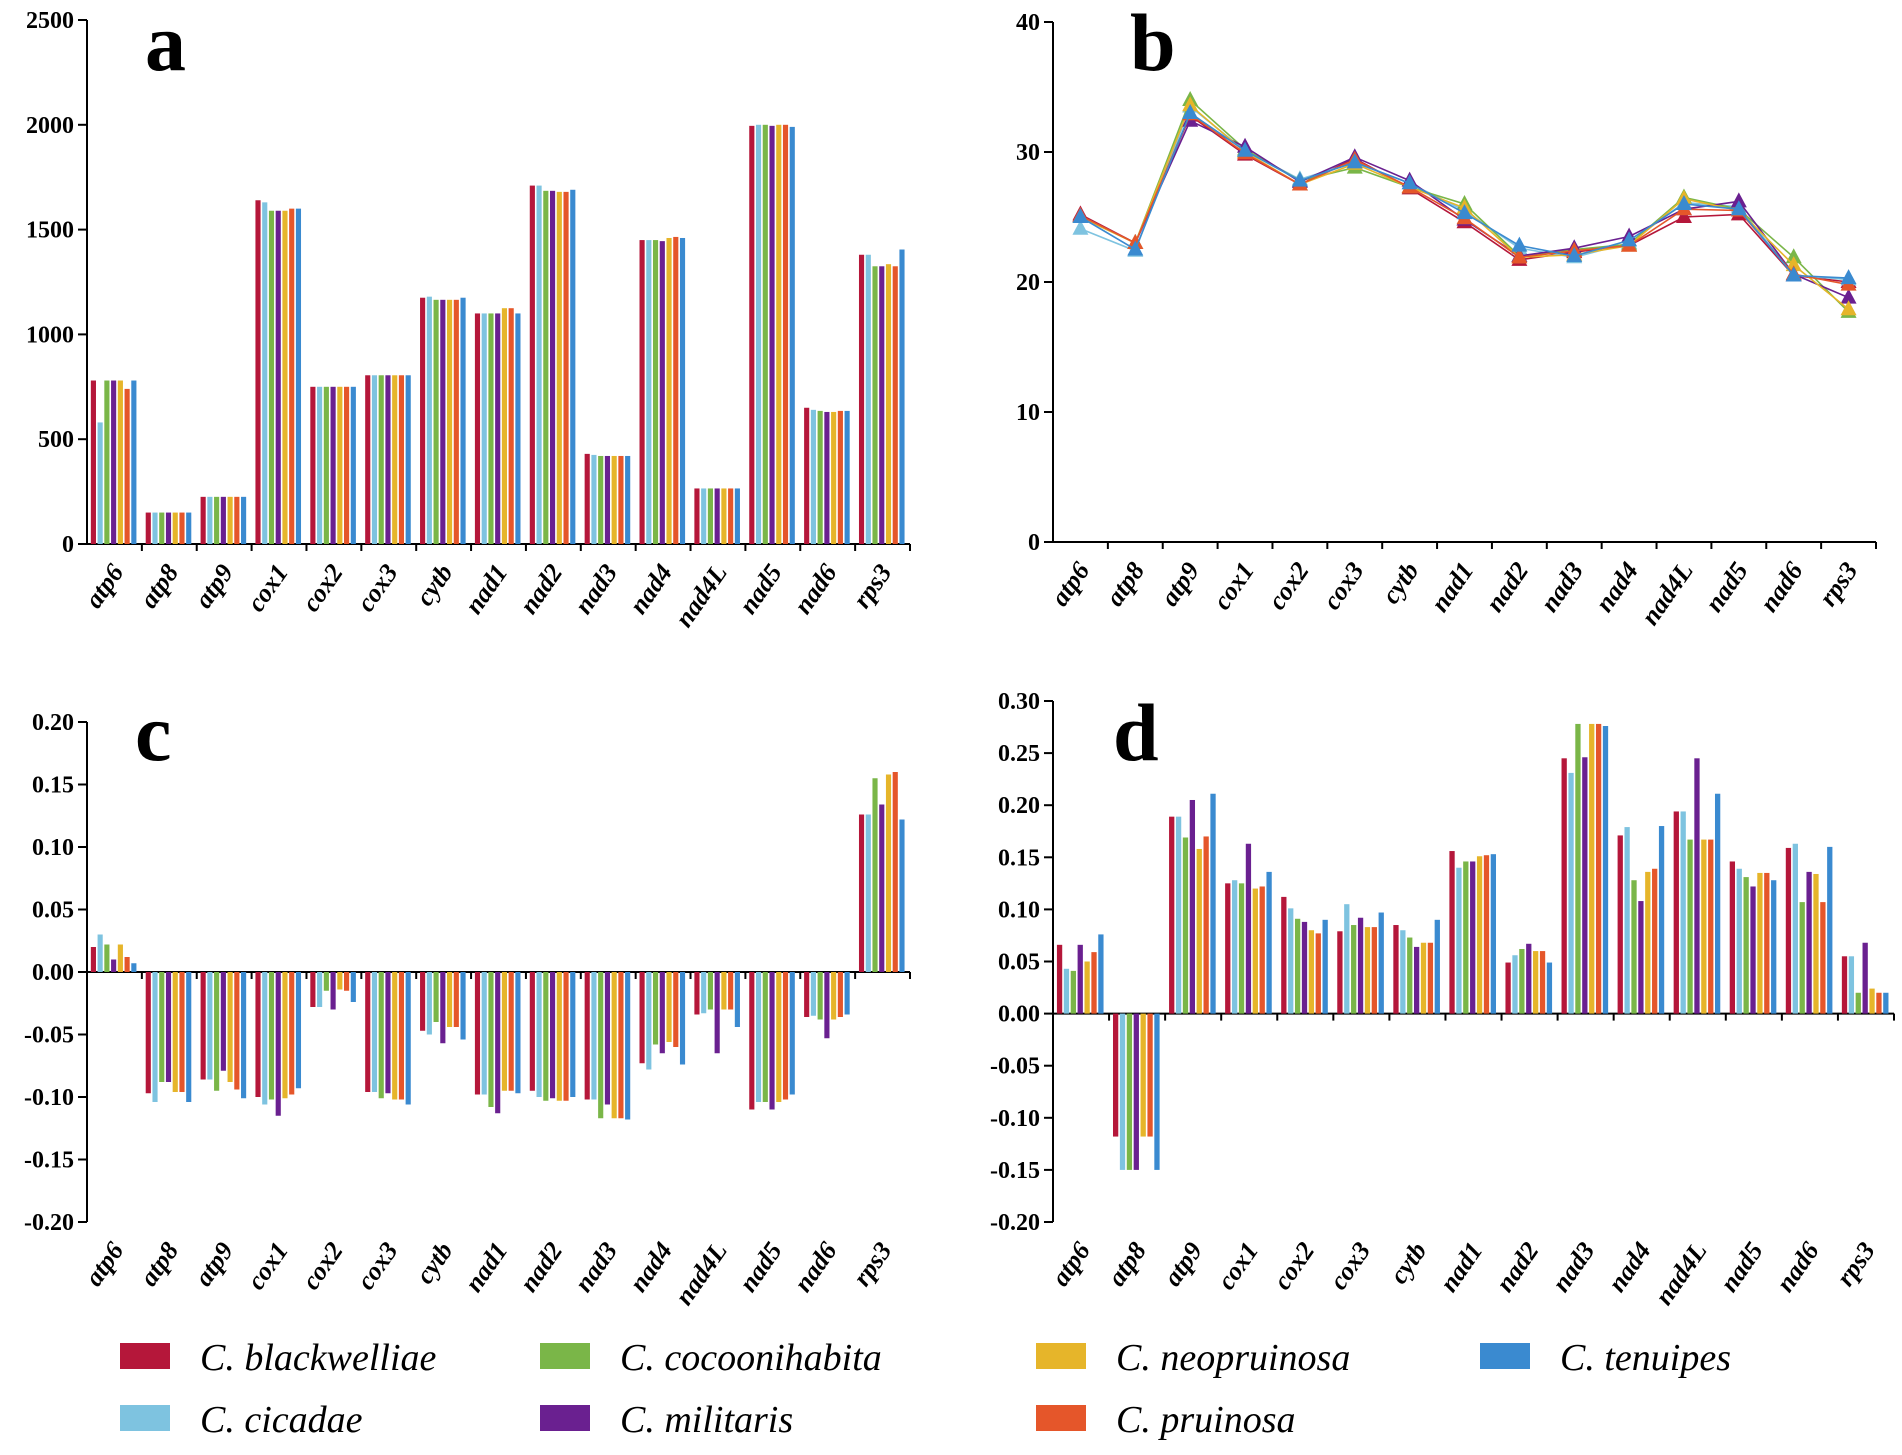 The image size is (1902, 1455). I want to click on y-tick-label: 1000, so click(50, 335).